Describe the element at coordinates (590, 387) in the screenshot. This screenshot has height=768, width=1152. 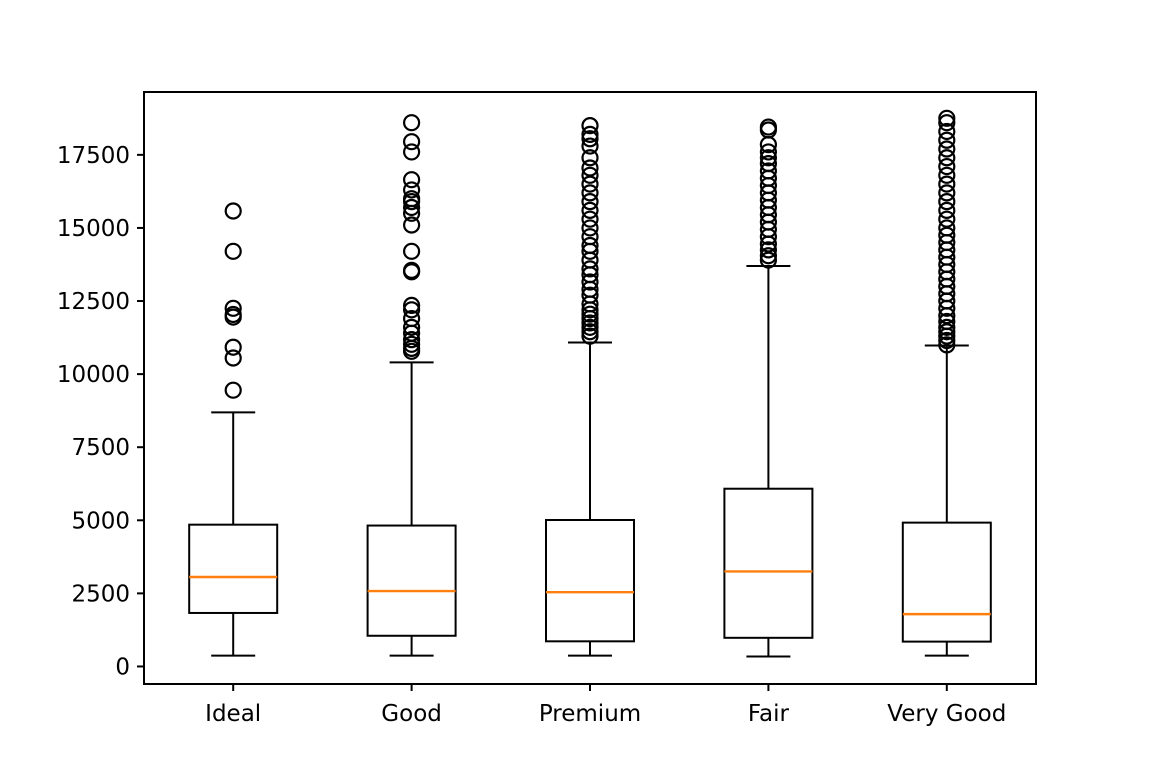
I see `box-premium` at that location.